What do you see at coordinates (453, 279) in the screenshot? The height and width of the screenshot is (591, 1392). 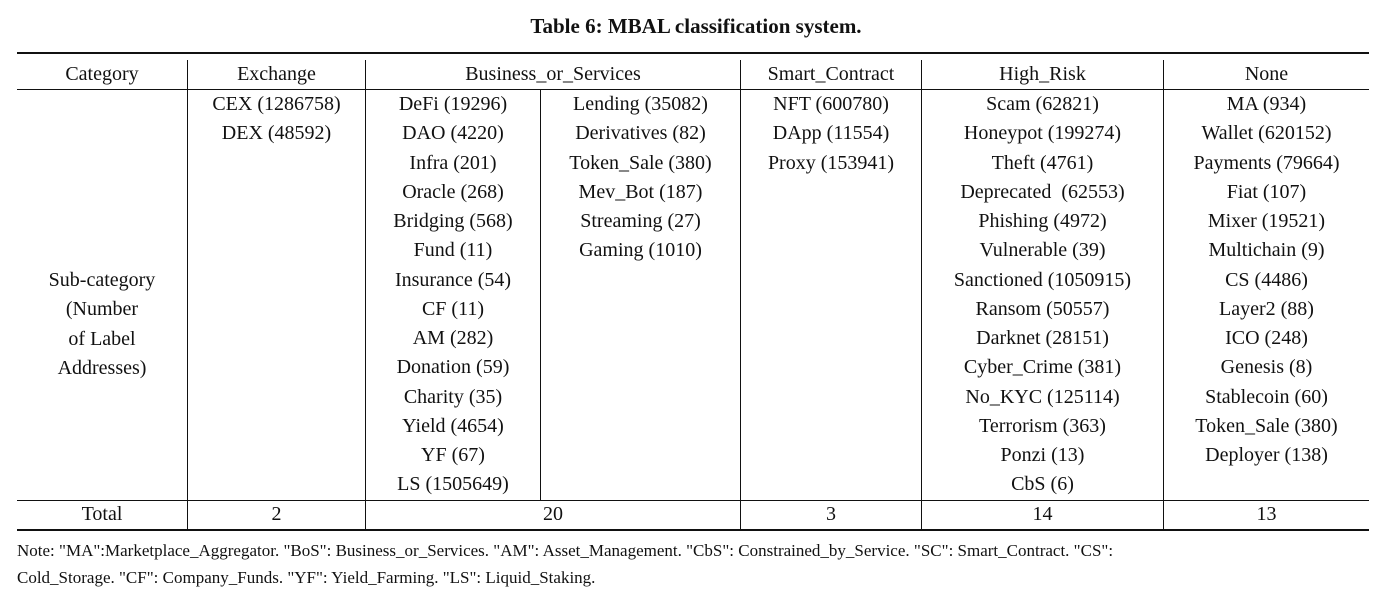 I see `list-item: Insurance (54)` at bounding box center [453, 279].